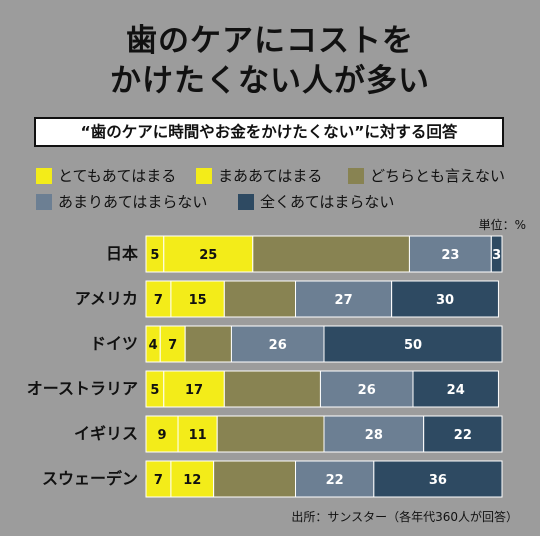  Describe the element at coordinates (113, 343) in the screenshot. I see `category-label: ドイツ` at that location.